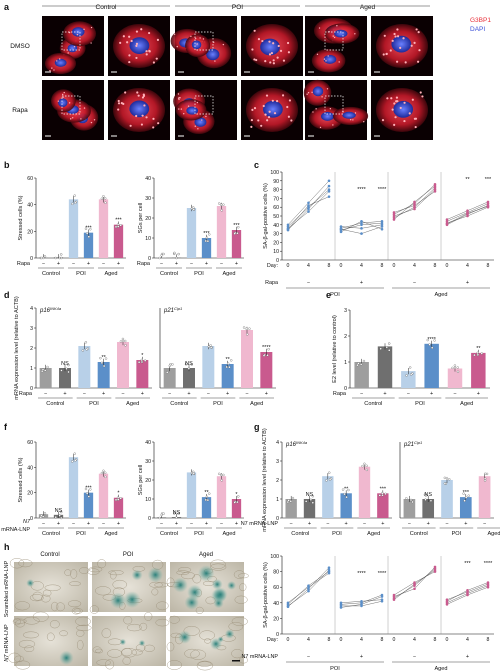 This screenshot has height=671, width=500. Describe the element at coordinates (276, 573) in the screenshot. I see `y-tick-label: 80` at that location.